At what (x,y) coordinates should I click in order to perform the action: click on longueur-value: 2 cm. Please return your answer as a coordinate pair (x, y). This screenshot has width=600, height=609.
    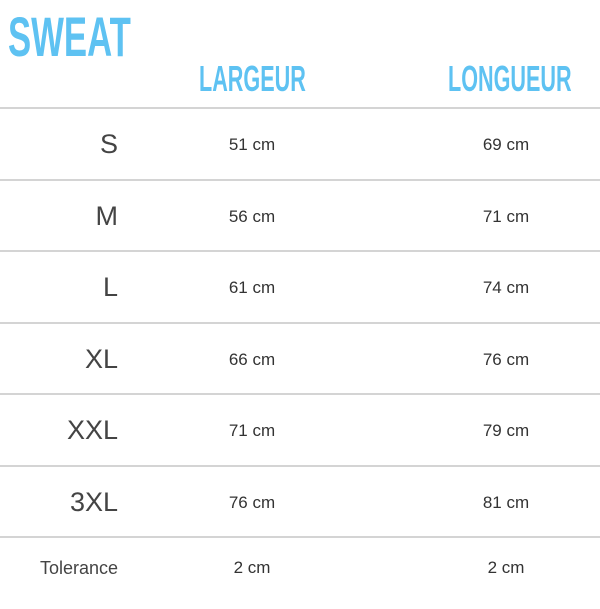
    Looking at the image, I should click on (506, 567).